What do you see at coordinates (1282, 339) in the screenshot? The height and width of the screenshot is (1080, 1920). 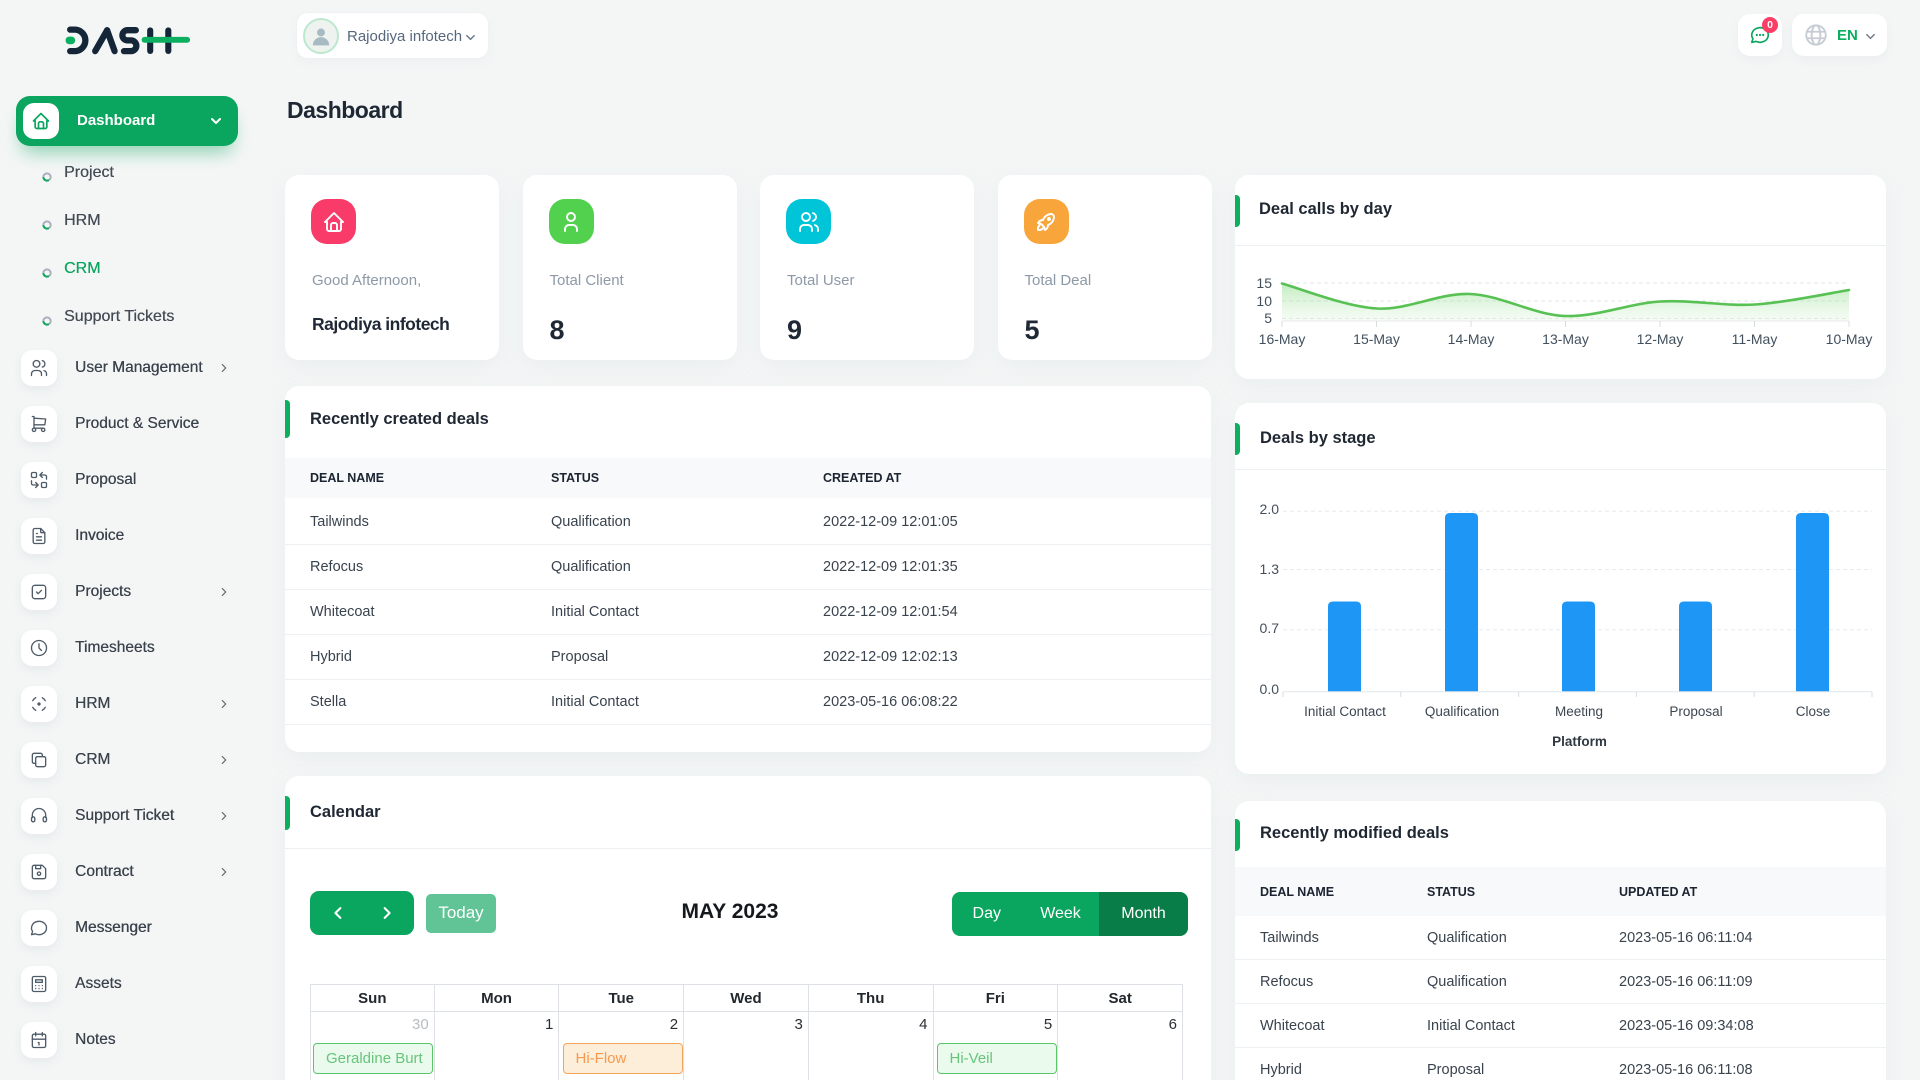 I see `svg-text: 16-May` at bounding box center [1282, 339].